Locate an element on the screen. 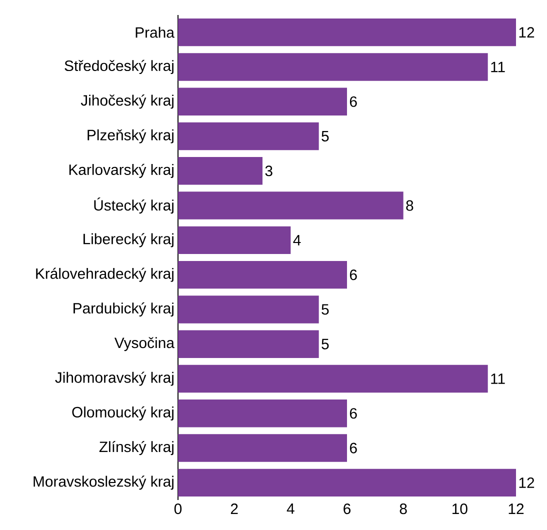  y-tick-label: Královehradecký kraj is located at coordinates (105, 275).